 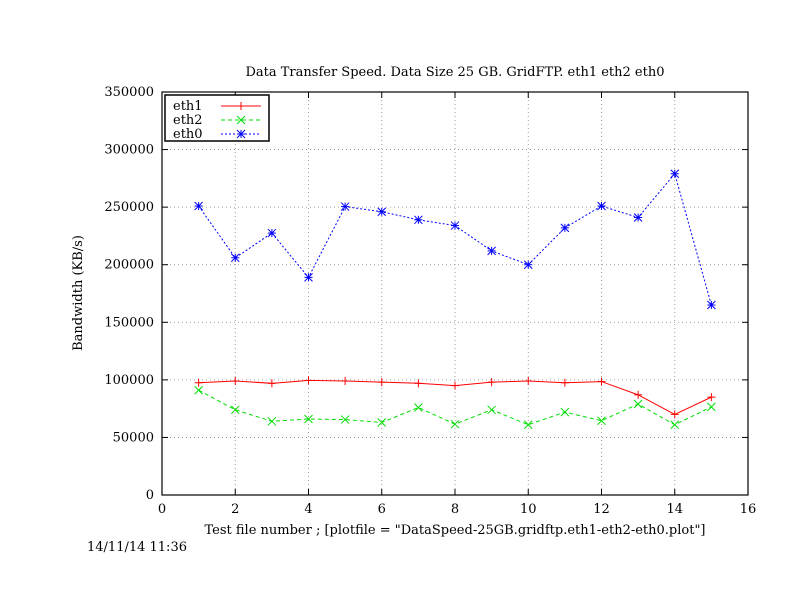 I want to click on y-tick-label: 300000, so click(x=129, y=150).